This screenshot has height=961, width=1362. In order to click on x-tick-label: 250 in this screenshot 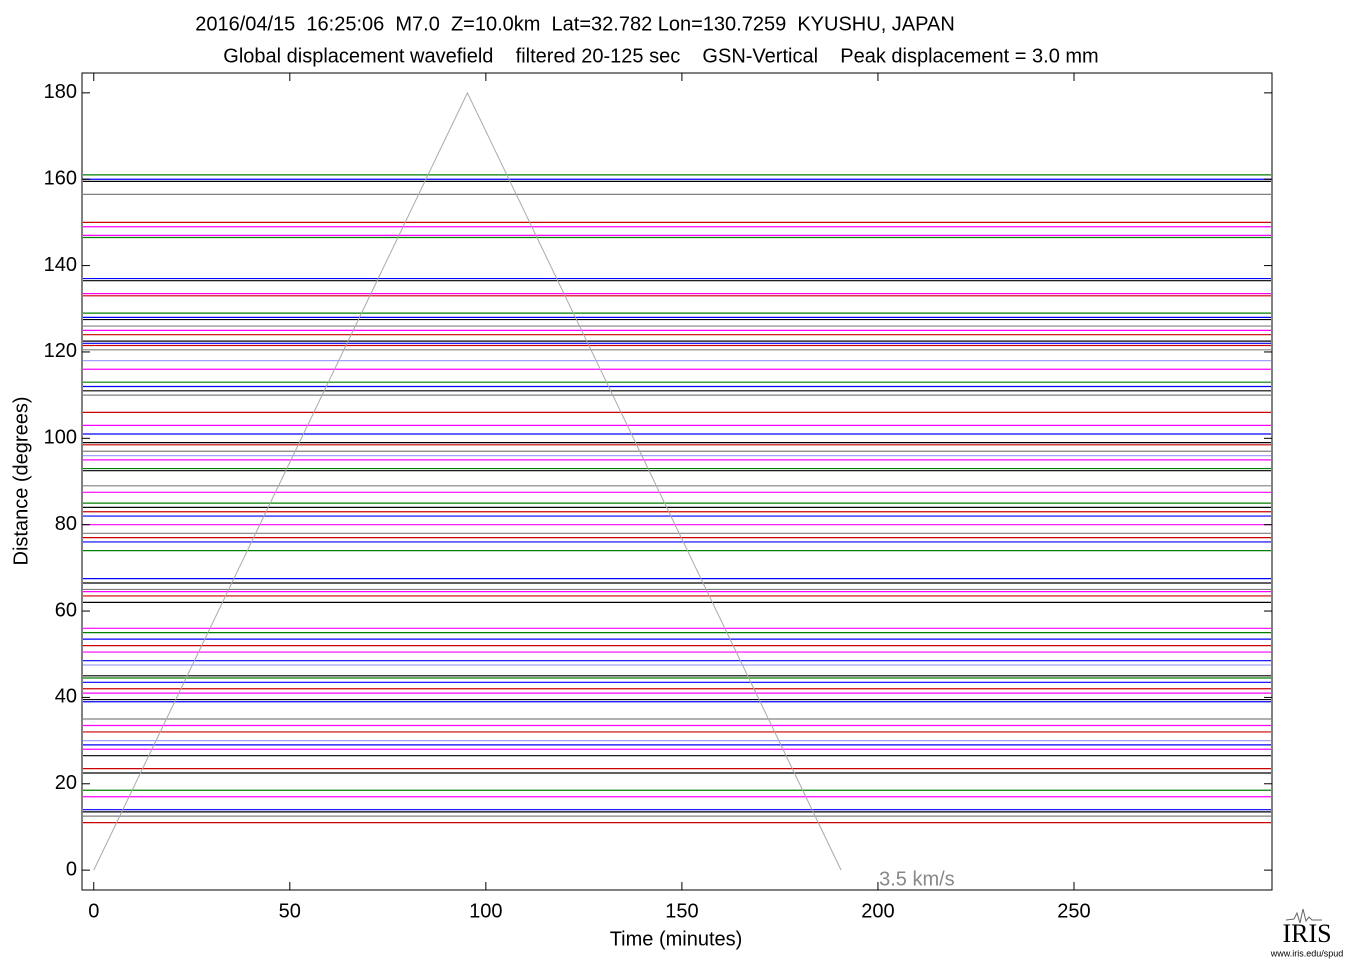, I will do `click(1073, 911)`.